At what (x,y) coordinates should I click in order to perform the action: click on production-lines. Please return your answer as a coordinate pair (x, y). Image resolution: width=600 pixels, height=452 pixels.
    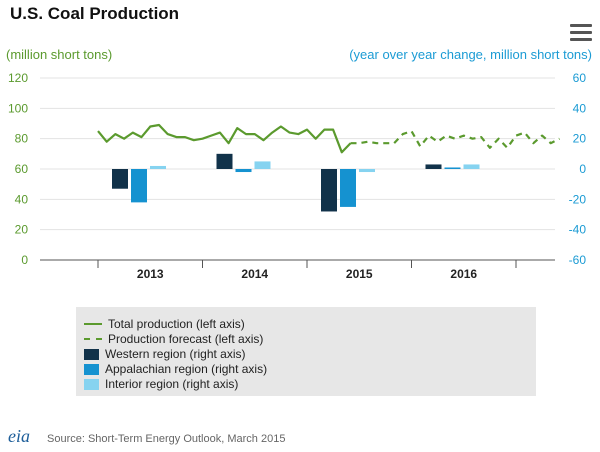
    Looking at the image, I should click on (329, 138).